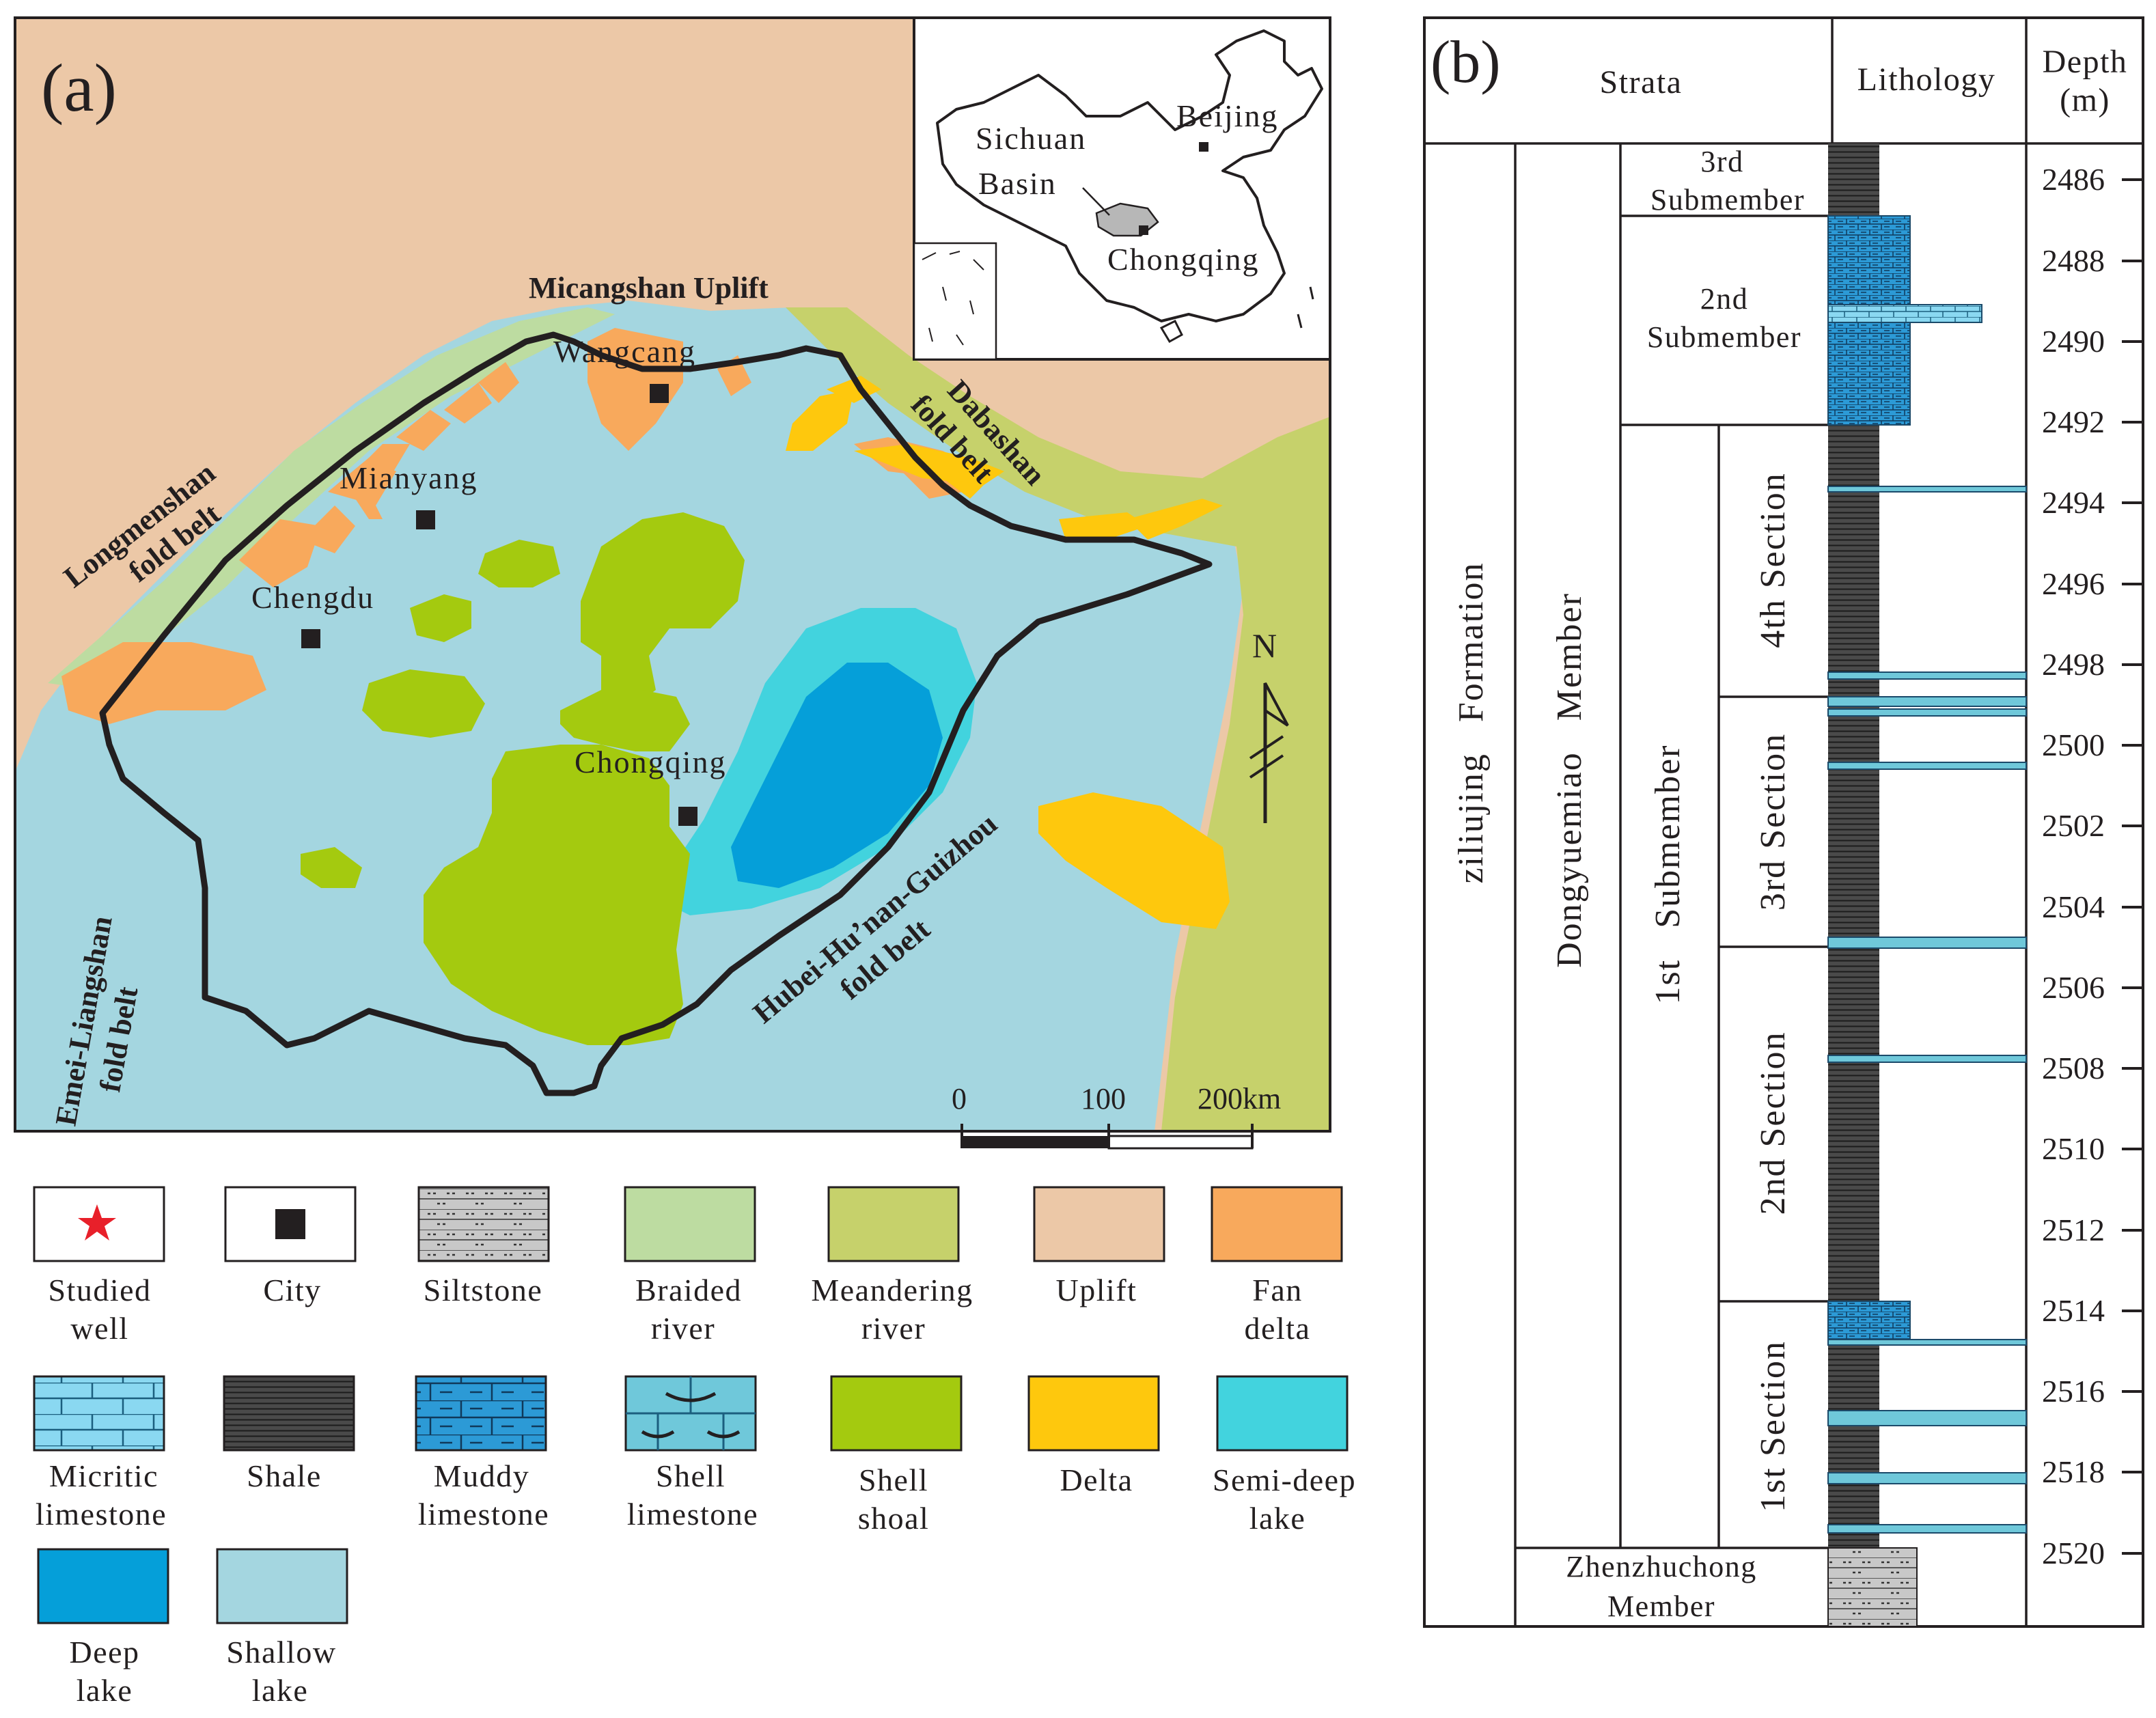 Image resolution: width=2156 pixels, height=1718 pixels. What do you see at coordinates (1926, 80) in the screenshot?
I see `header-lithology: Lithology` at bounding box center [1926, 80].